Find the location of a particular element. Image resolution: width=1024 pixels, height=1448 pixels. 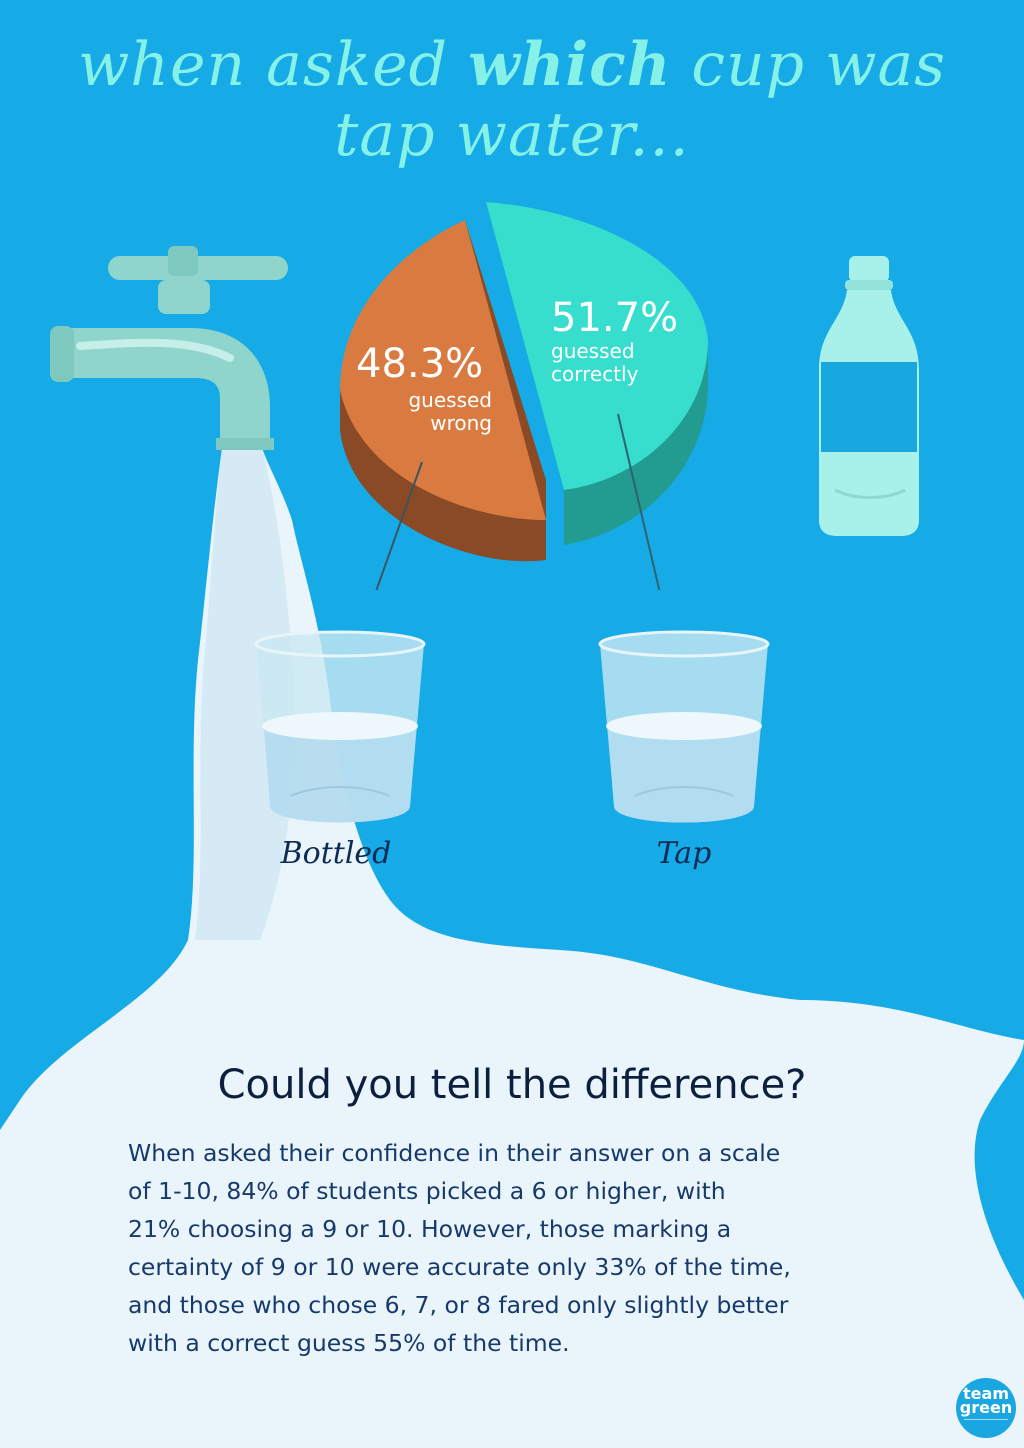

correct-label-2: correctly is located at coordinates (595, 374).